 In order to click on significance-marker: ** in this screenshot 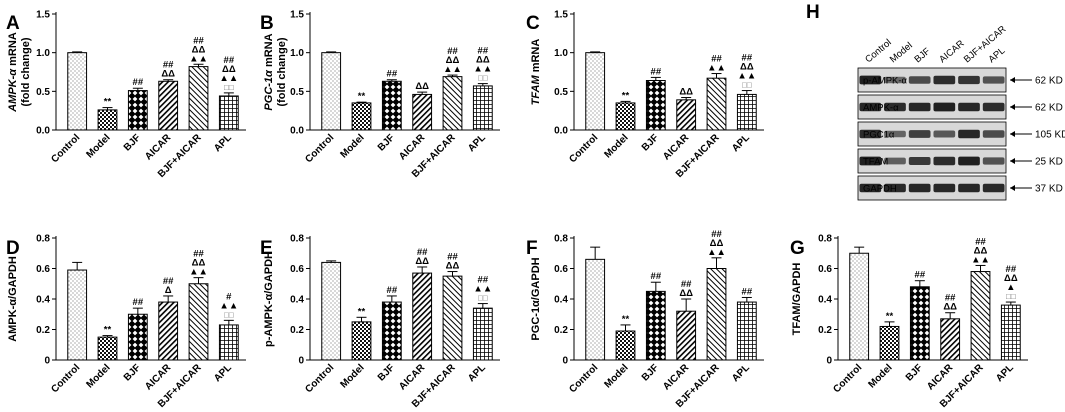, I will do `click(362, 96)`.